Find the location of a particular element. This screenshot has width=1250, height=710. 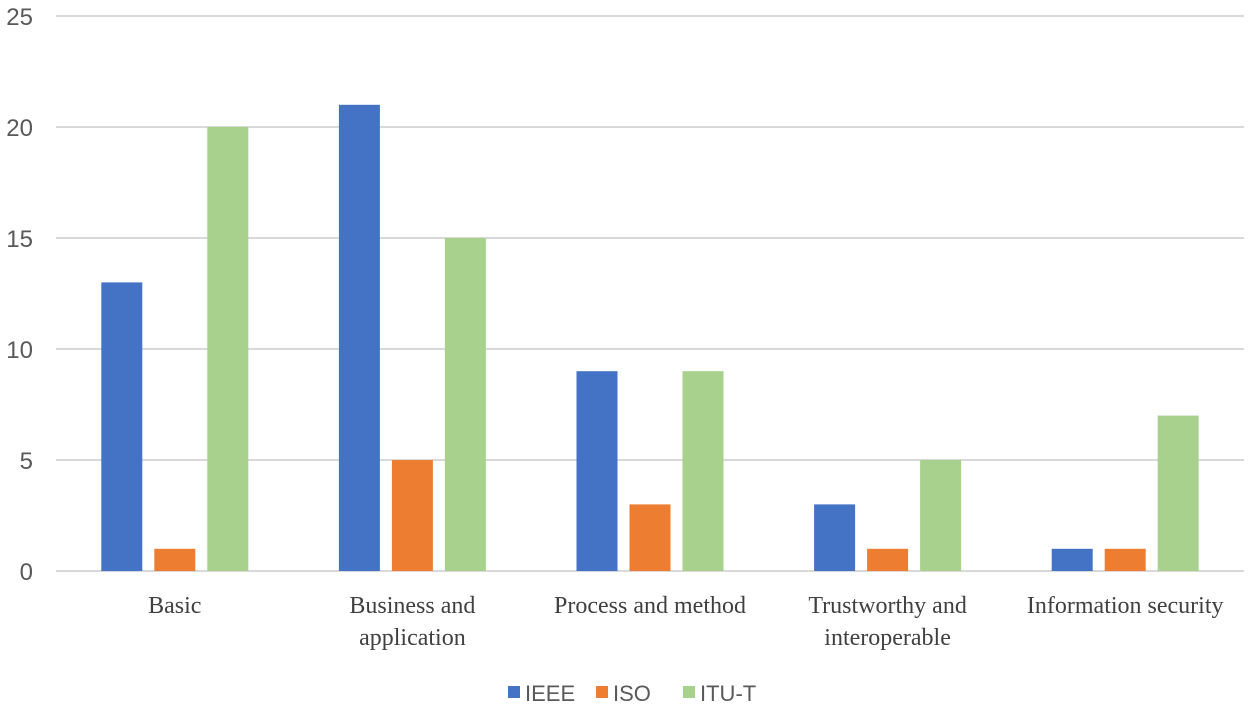

legend-label-itu-t: ITU-T is located at coordinates (728, 693).